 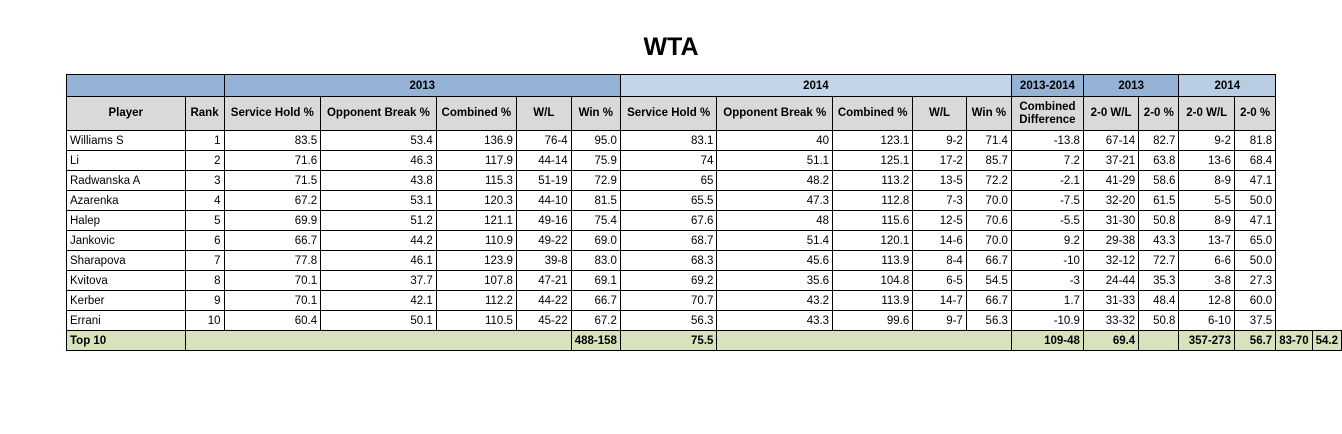 What do you see at coordinates (595, 140) in the screenshot?
I see `table-cell: 95.0` at bounding box center [595, 140].